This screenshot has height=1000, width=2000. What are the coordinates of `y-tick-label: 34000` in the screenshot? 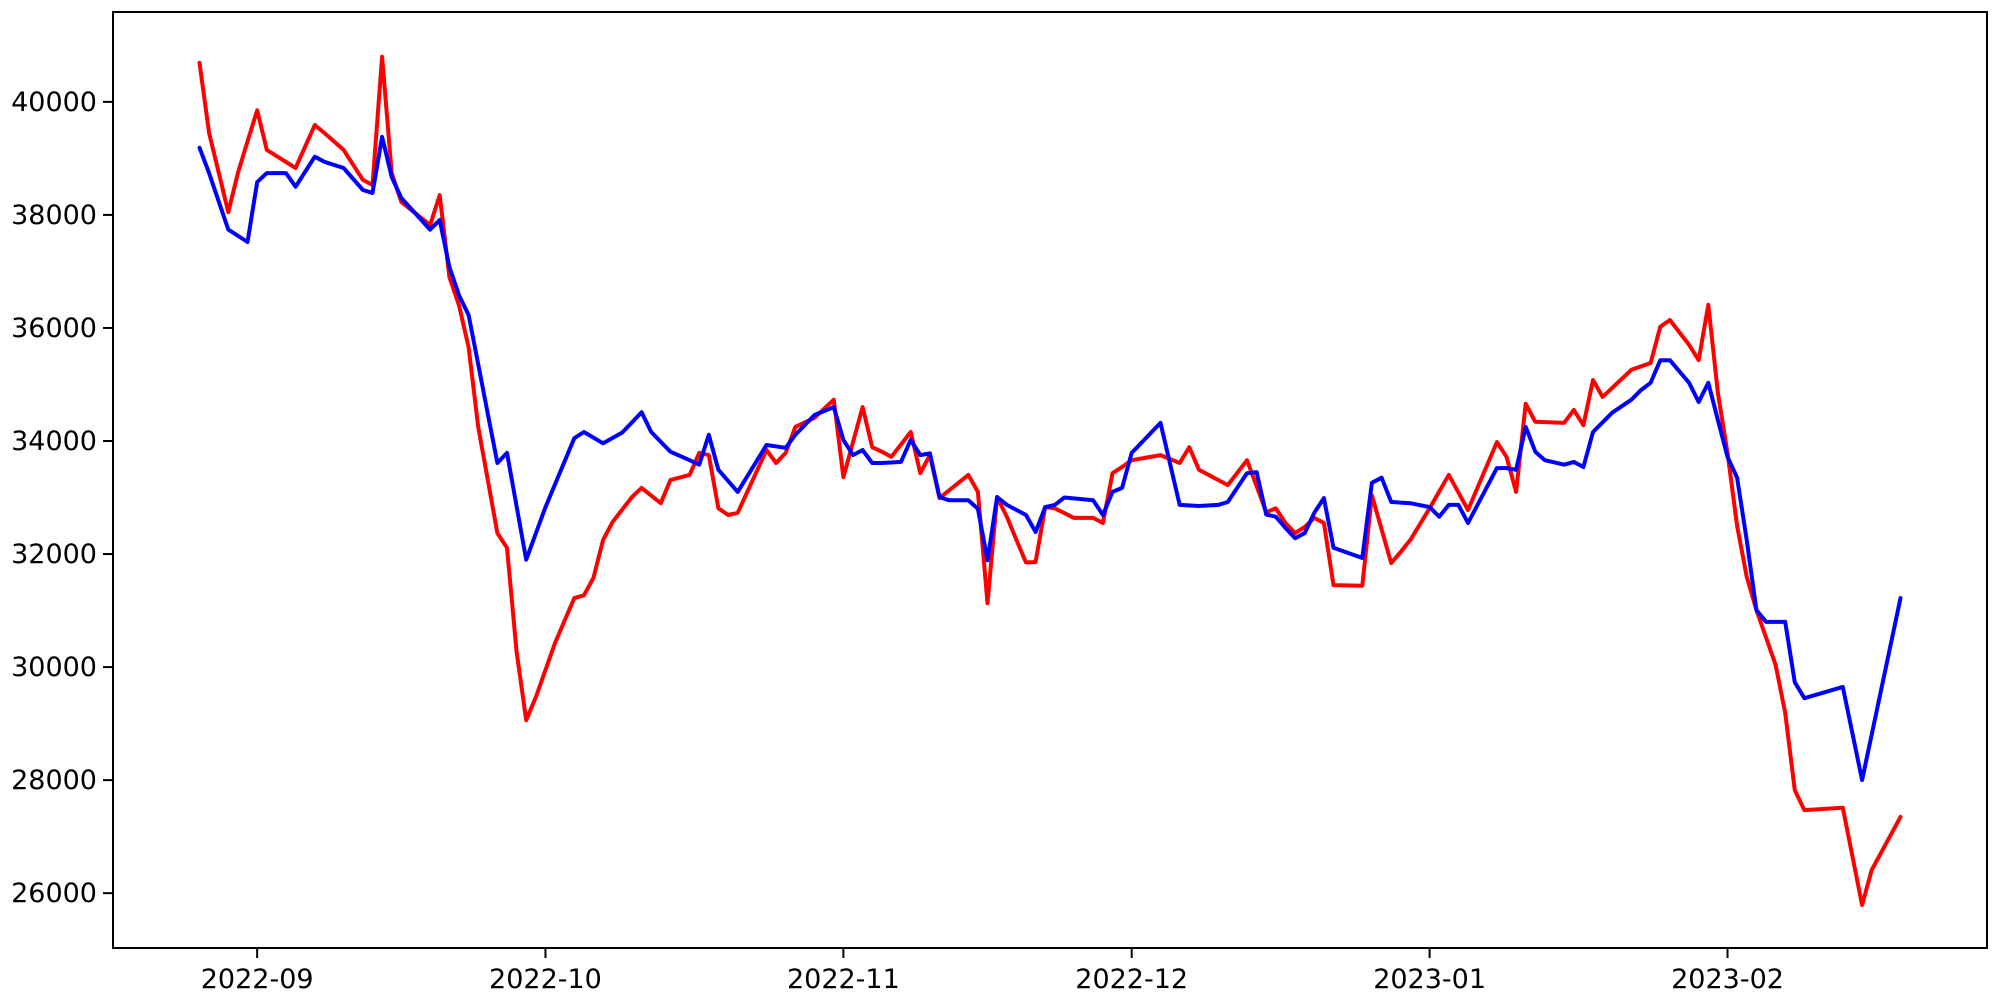 It's located at (54, 441).